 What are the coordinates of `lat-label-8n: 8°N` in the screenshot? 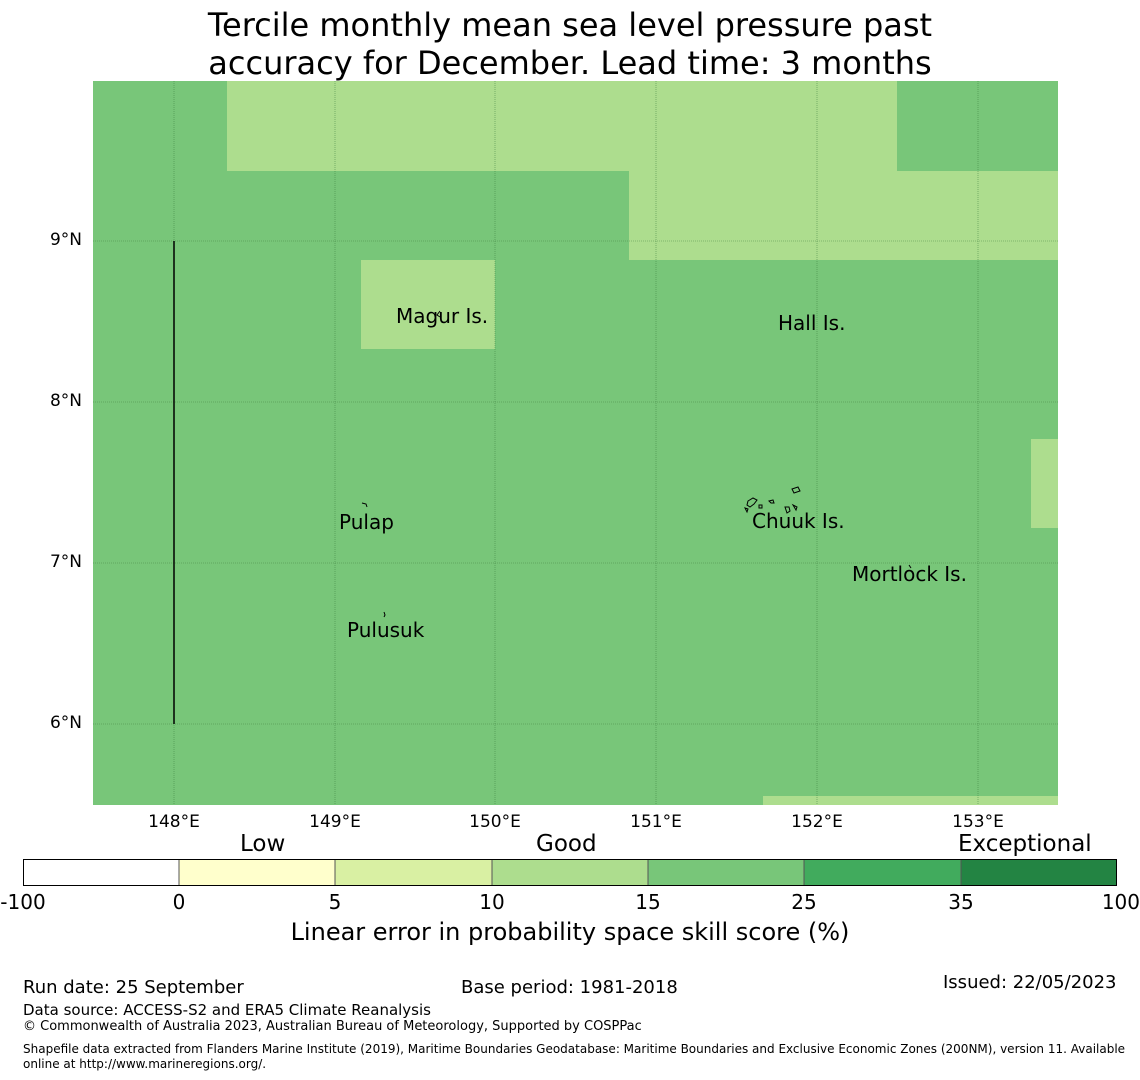 It's located at (65, 401).